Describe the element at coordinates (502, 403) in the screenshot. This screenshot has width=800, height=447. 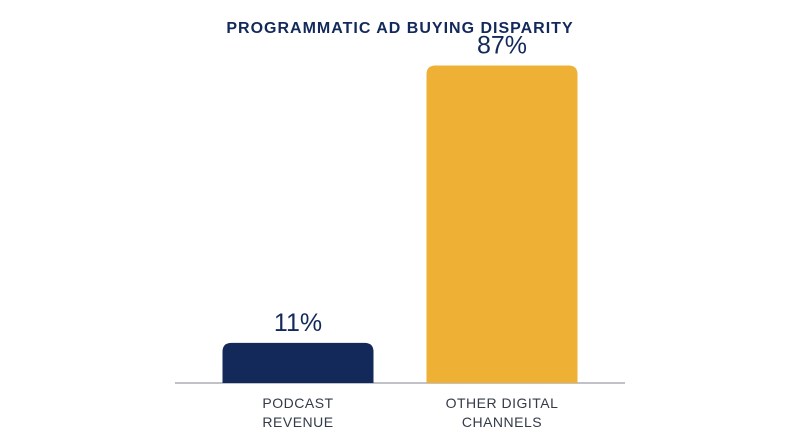
I see `category-label-line: OTHER DIGITAL` at that location.